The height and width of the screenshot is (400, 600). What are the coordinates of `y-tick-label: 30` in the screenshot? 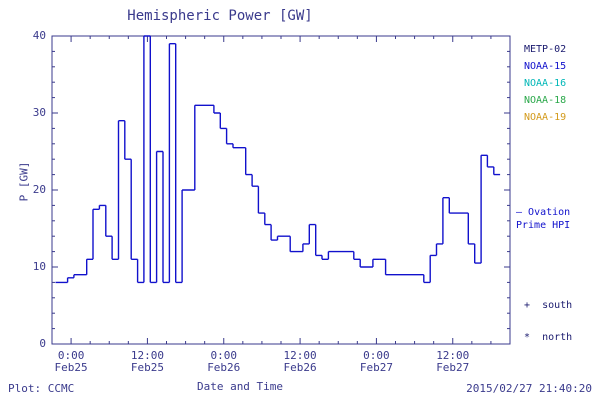 It's located at (39, 112).